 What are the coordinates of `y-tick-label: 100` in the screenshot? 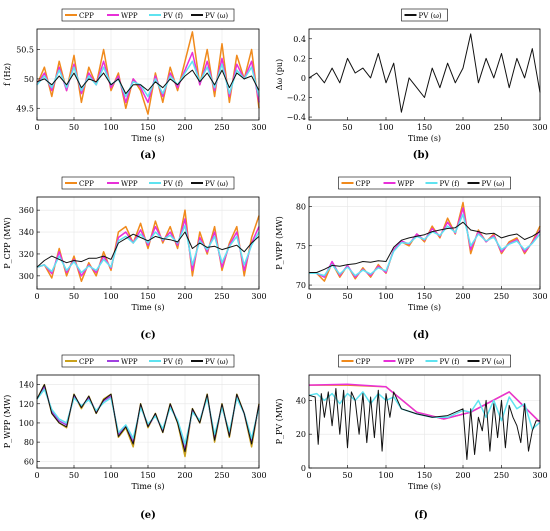 It's located at (26, 423).